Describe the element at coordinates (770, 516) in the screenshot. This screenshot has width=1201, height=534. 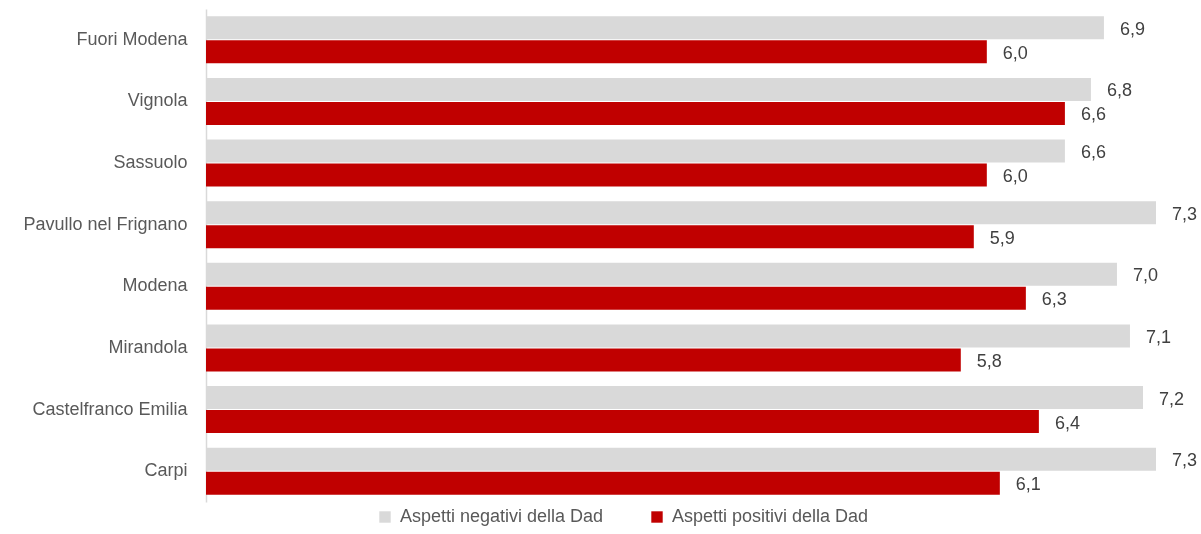
I see `legend-label: Aspetti positivi della Dad` at that location.